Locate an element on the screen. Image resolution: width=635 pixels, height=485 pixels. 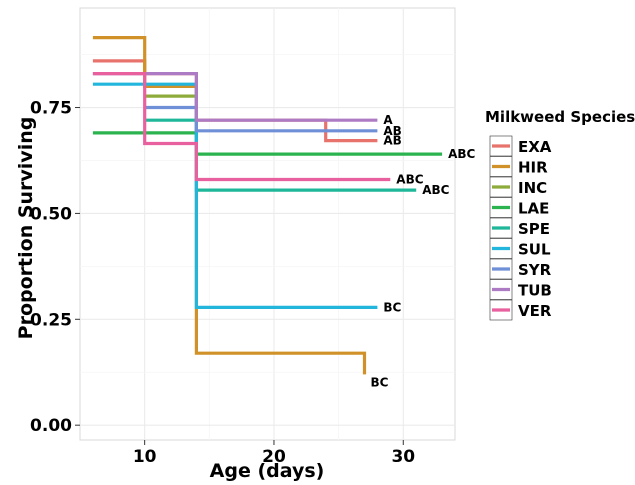
series-label-syr: AB is located at coordinates (392, 131).